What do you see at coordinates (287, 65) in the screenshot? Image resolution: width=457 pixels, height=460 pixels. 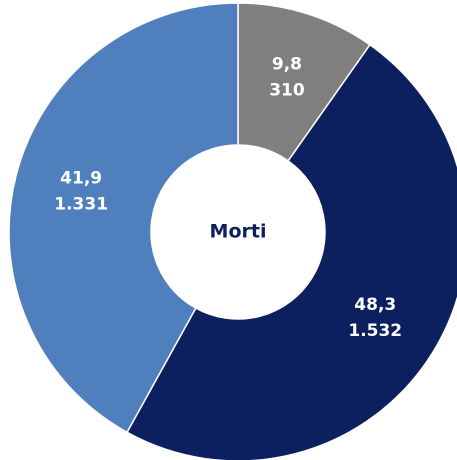 I see `percent-label: 9,8` at bounding box center [287, 65].